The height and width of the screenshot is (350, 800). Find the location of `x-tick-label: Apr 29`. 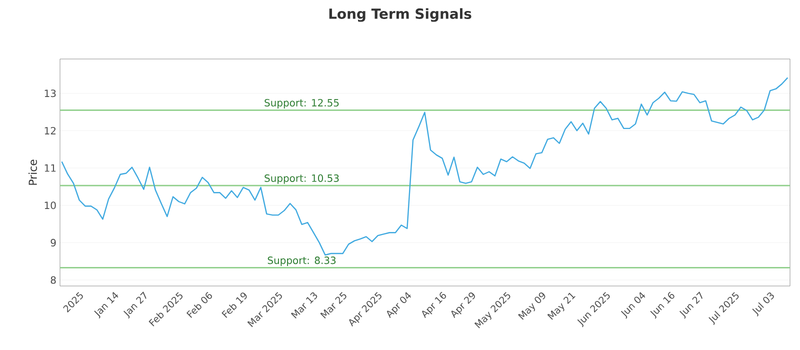

x-tick-label: Apr 29 is located at coordinates (463, 305).